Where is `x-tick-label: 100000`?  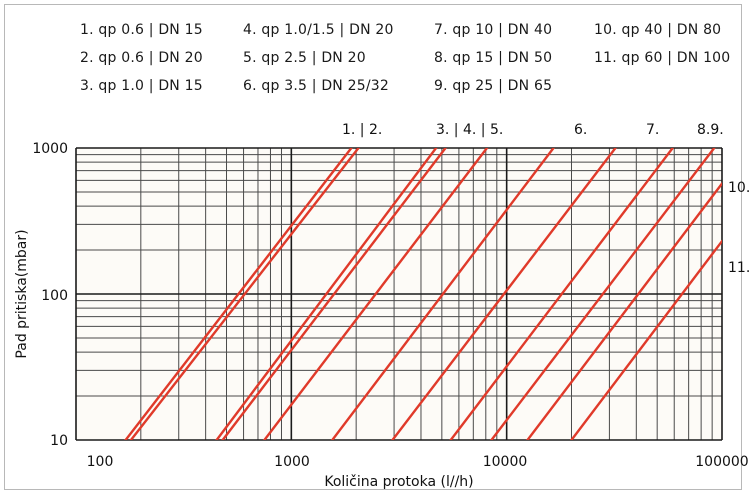
x-tick-label: 100000 is located at coordinates (721, 462).